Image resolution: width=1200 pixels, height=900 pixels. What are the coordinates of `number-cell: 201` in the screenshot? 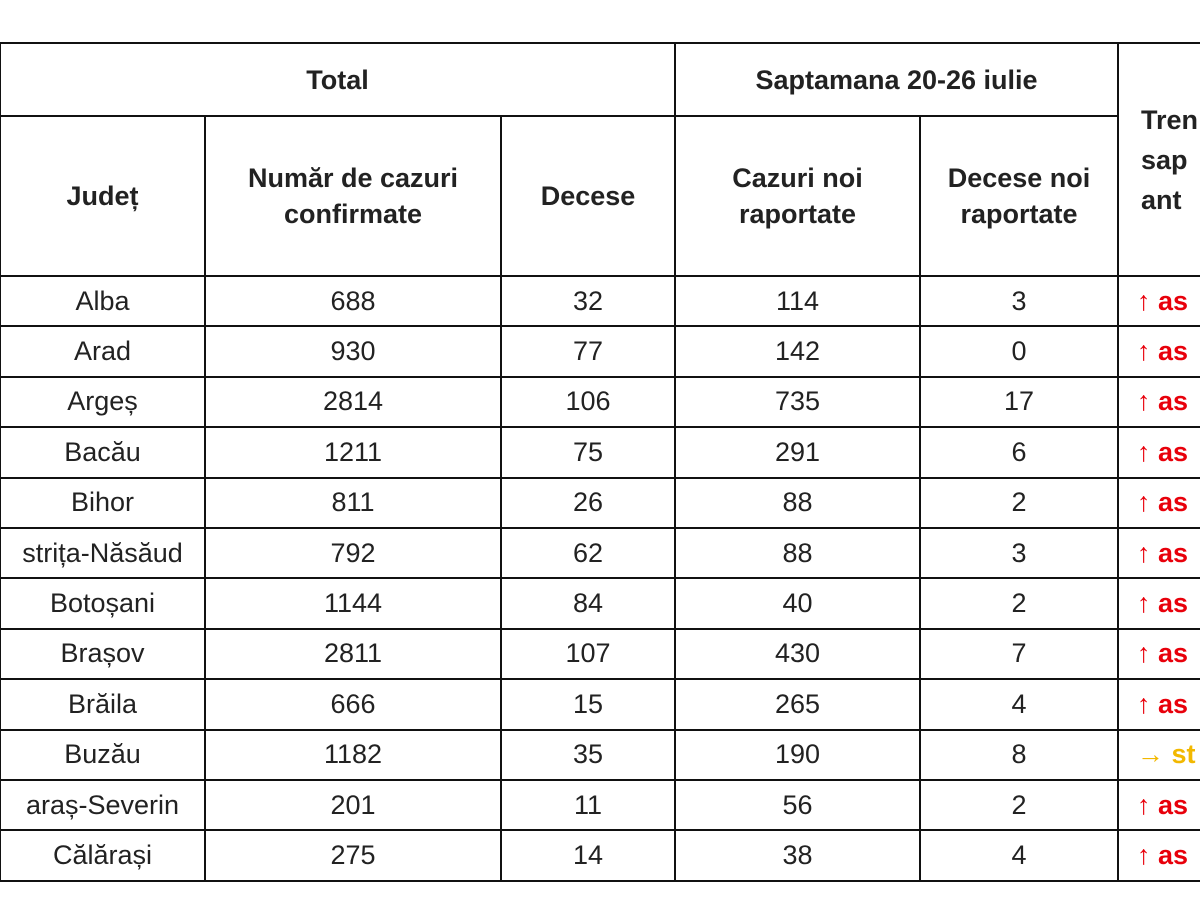 It's located at (353, 805).